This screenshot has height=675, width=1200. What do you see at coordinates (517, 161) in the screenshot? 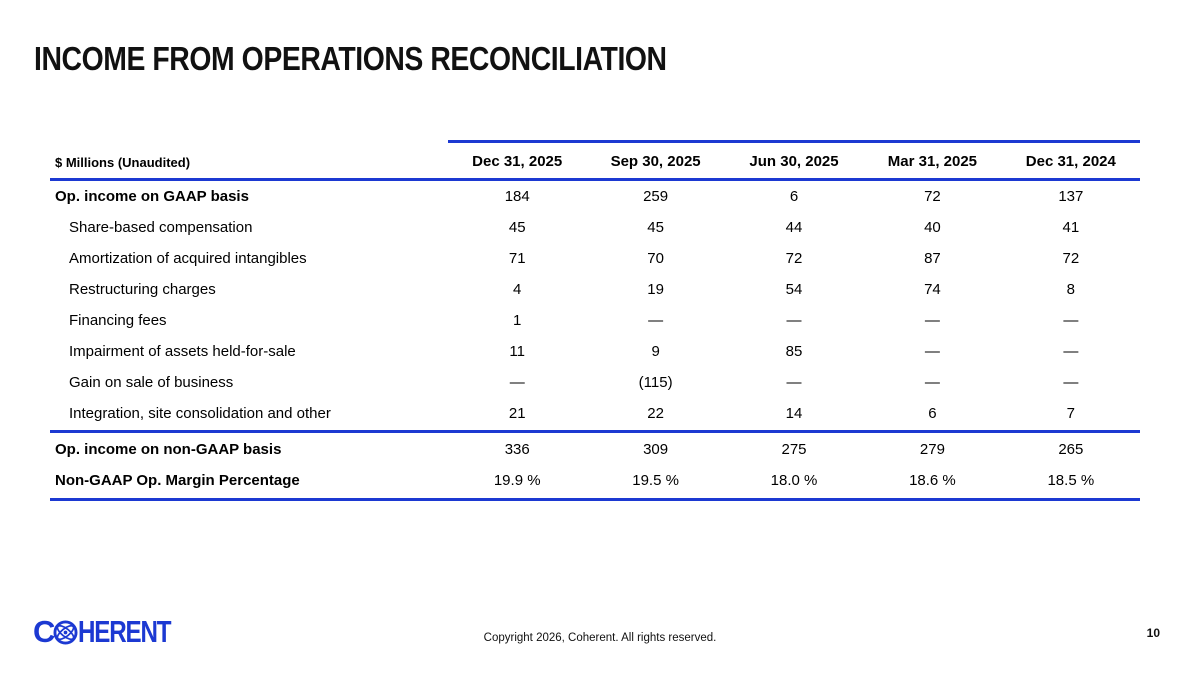
I see `column-header: Dec 31, 2025` at bounding box center [517, 161].